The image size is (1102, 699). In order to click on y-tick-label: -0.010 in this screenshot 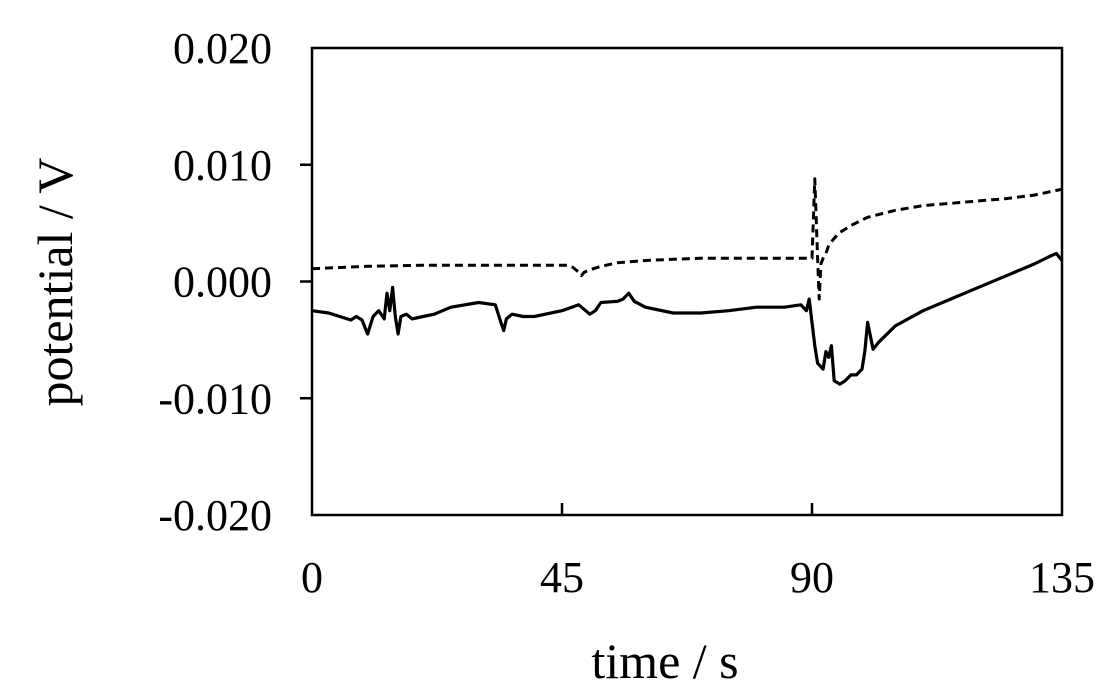, I will do `click(215, 398)`.